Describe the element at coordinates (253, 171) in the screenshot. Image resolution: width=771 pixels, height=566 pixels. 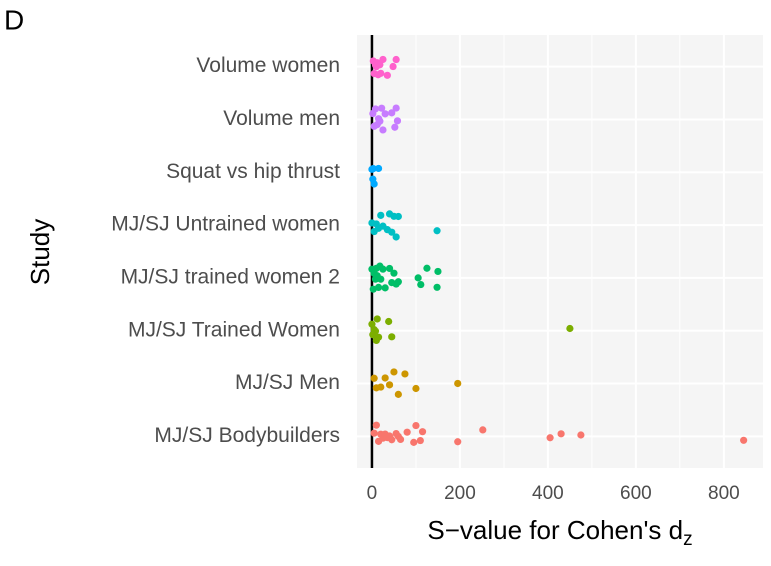
I see `y-tick-label: Squat vs hip thrust` at that location.